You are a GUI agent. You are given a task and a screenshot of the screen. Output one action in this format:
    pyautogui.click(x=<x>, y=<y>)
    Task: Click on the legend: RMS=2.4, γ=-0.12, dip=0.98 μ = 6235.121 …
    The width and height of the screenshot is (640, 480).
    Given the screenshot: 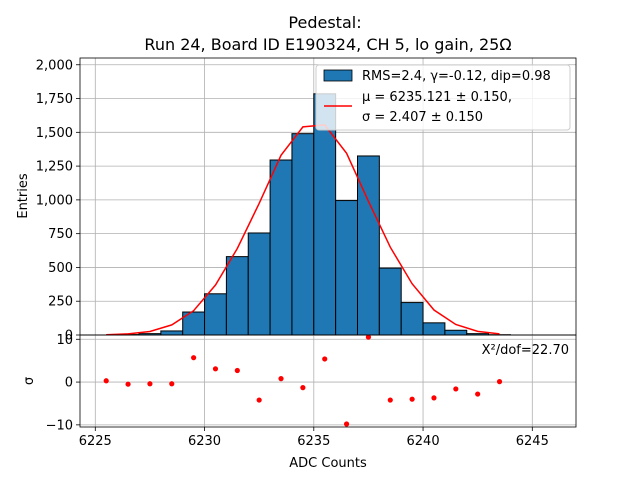 What is the action you would take?
    pyautogui.click(x=443, y=97)
    